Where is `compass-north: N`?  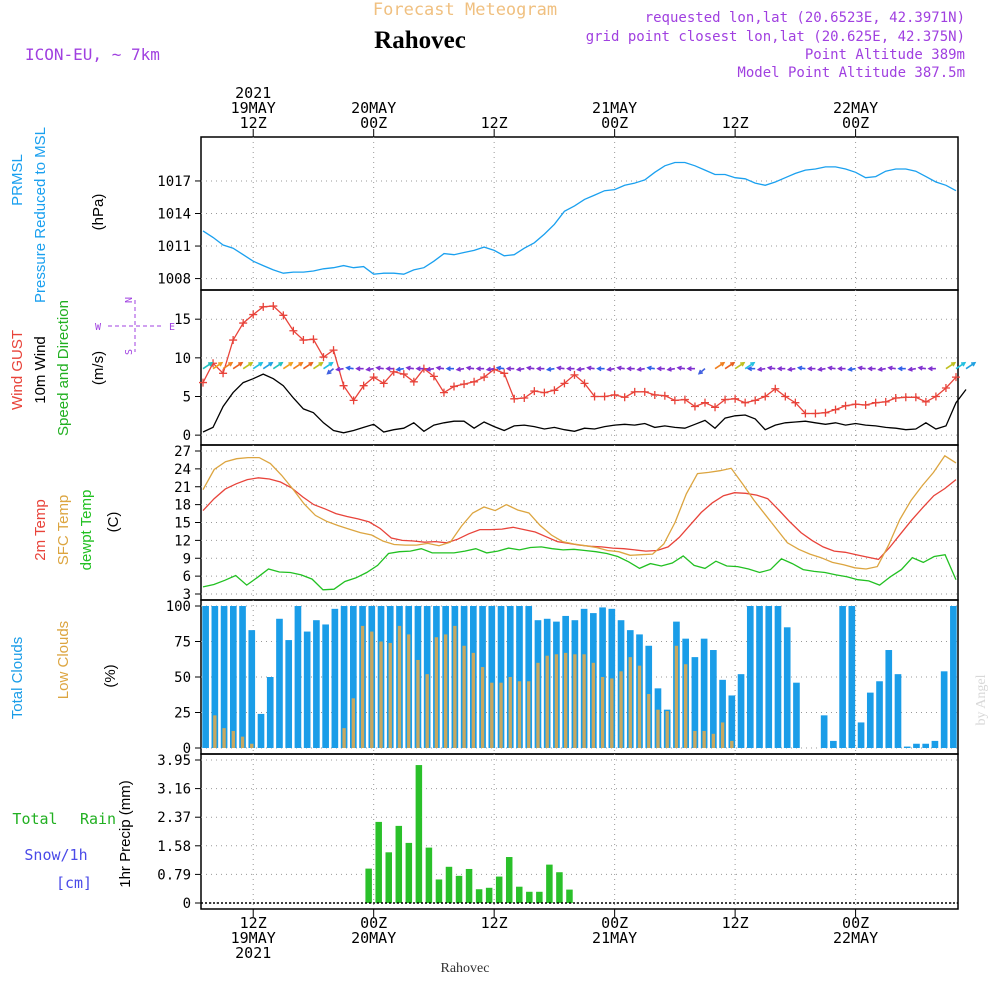 compass-north: N is located at coordinates (129, 300).